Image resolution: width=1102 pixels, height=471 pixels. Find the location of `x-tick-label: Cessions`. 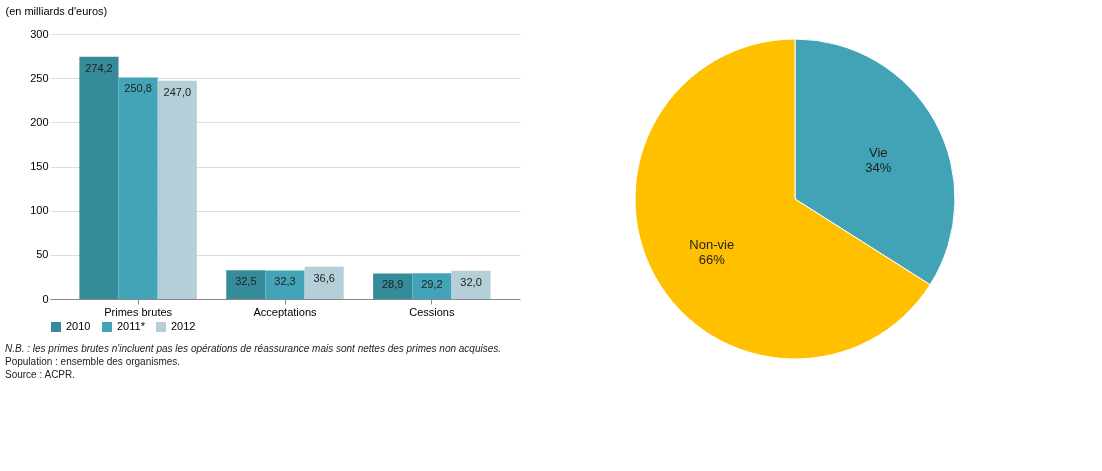

x-tick-label: Cessions is located at coordinates (432, 311).